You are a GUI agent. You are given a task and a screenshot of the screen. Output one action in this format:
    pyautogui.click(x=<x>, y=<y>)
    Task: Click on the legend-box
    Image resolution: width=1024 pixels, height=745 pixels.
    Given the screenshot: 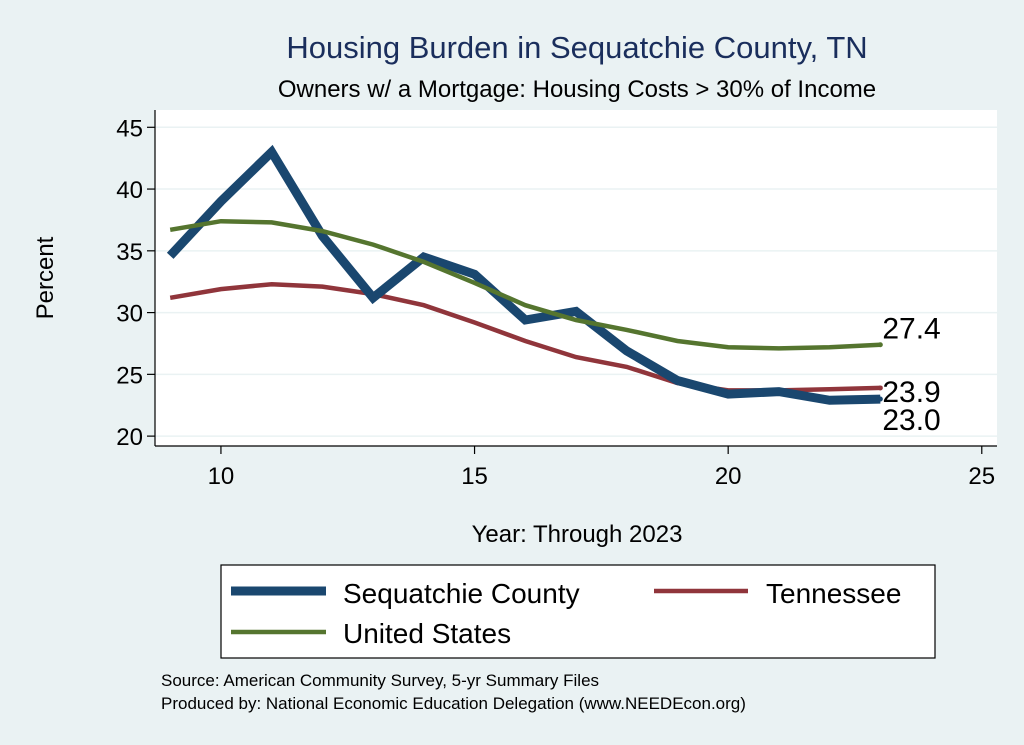 What is the action you would take?
    pyautogui.click(x=578, y=611)
    